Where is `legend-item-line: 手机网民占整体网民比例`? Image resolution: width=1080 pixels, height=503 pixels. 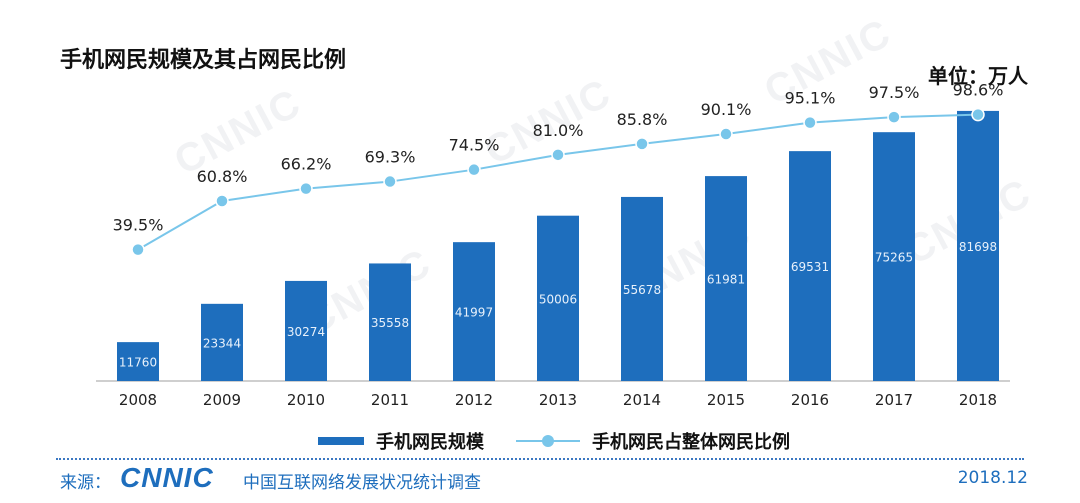 legend-item-line: 手机网民占整体网民比例 is located at coordinates (653, 441).